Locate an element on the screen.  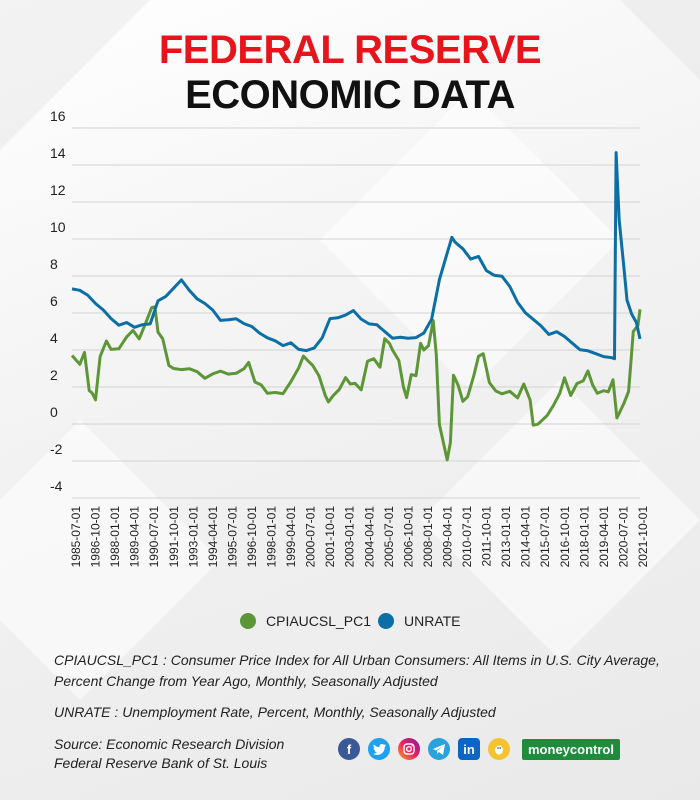
linkedin-icon: in is located at coordinates (469, 749).